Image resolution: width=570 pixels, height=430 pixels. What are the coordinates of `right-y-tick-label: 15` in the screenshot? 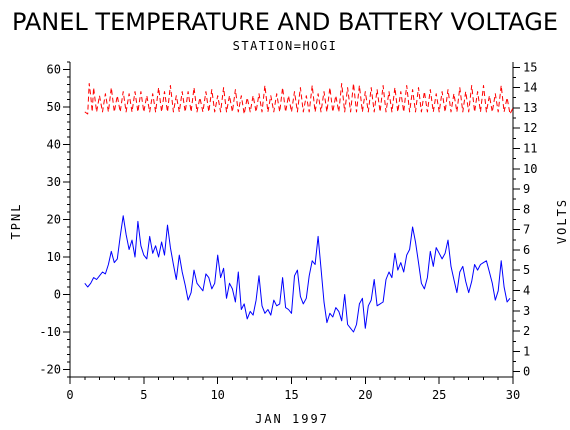 It's located at (530, 67).